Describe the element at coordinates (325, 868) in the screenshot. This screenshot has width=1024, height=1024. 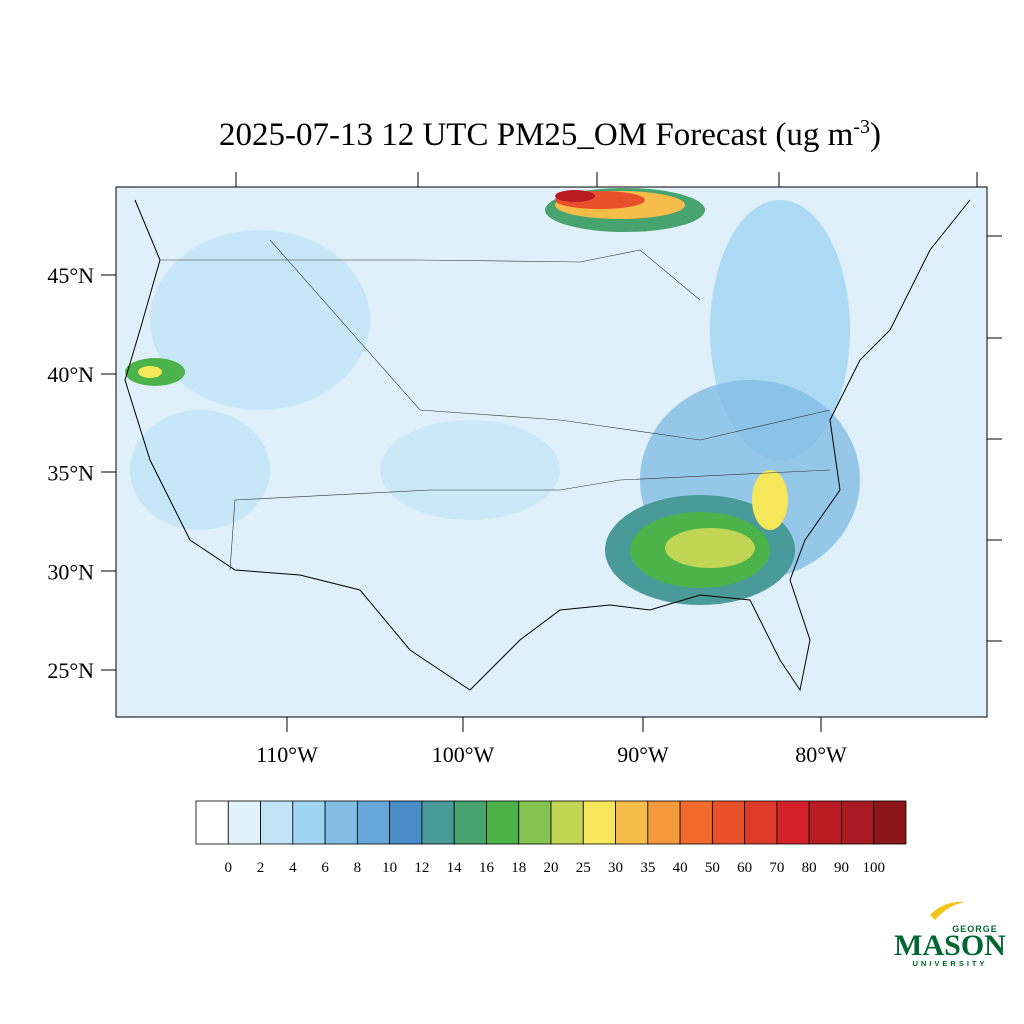
I see `colorbar-label: 6` at that location.